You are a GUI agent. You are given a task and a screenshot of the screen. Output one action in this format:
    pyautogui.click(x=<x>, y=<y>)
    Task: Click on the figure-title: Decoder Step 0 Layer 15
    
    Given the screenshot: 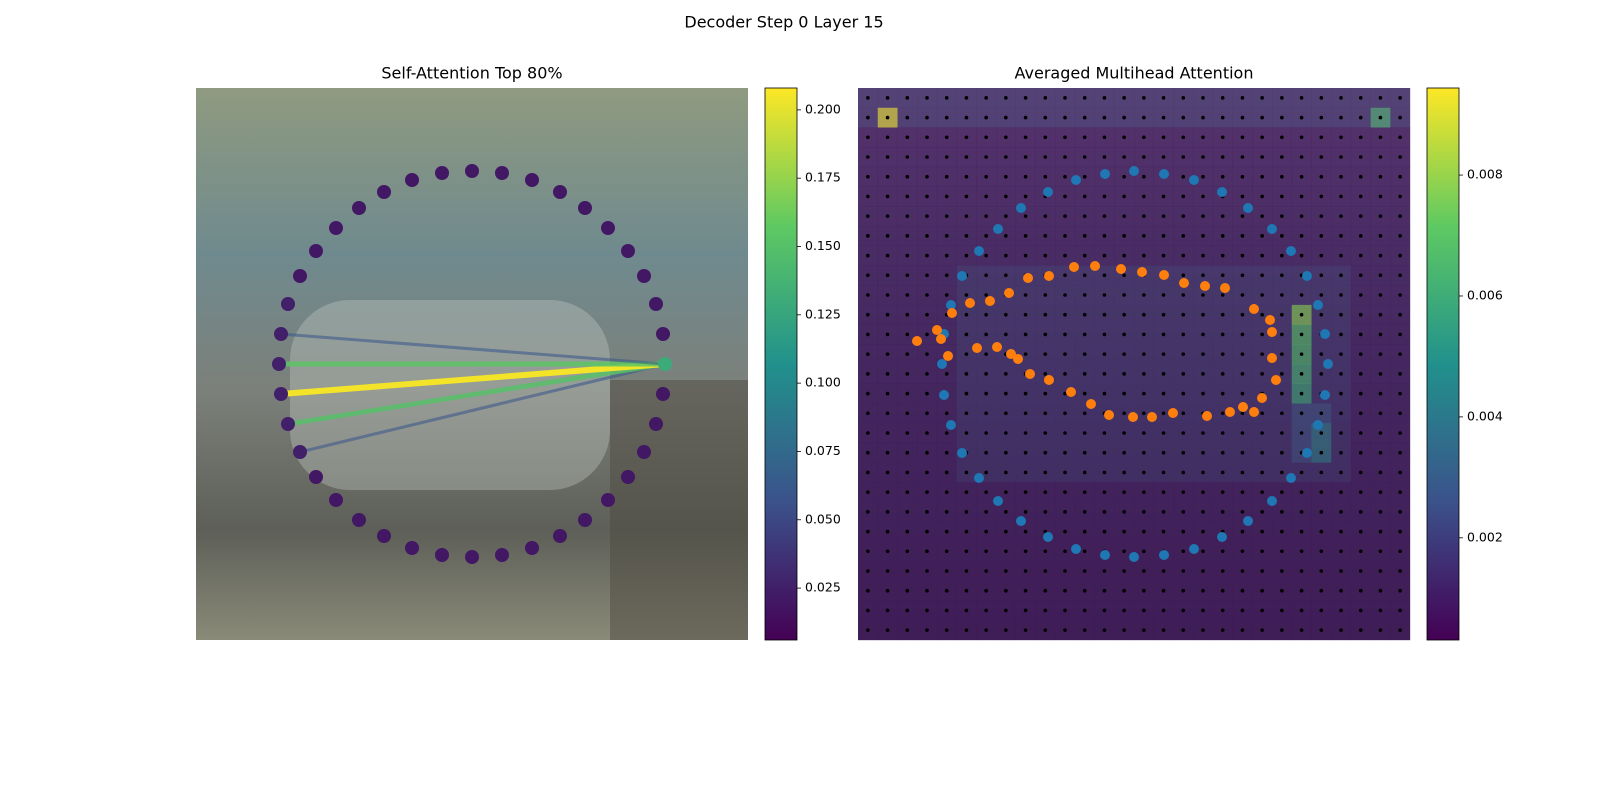 What is the action you would take?
    pyautogui.click(x=783, y=22)
    